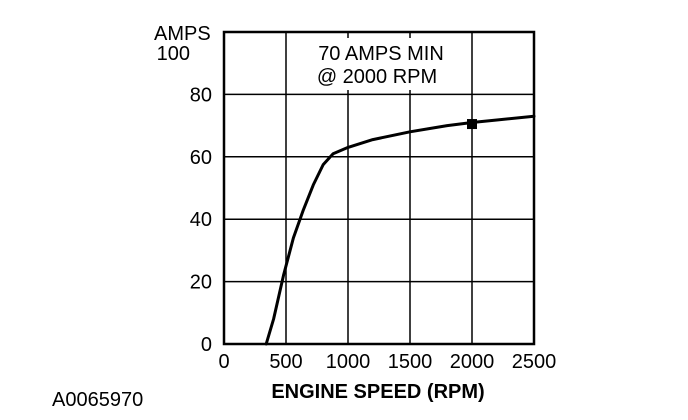  I want to click on y-axis-label: AMPS, so click(182, 34).